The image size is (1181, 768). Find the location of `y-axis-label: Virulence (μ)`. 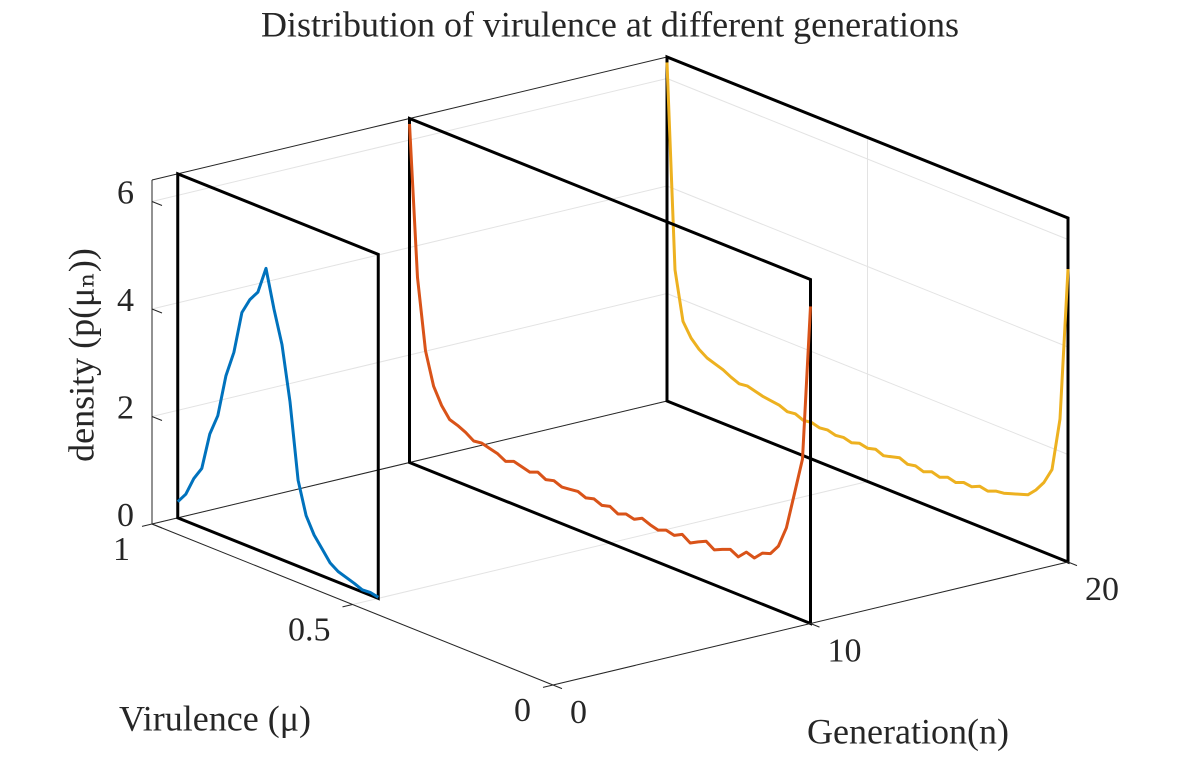

y-axis-label: Virulence (μ) is located at coordinates (215, 718).